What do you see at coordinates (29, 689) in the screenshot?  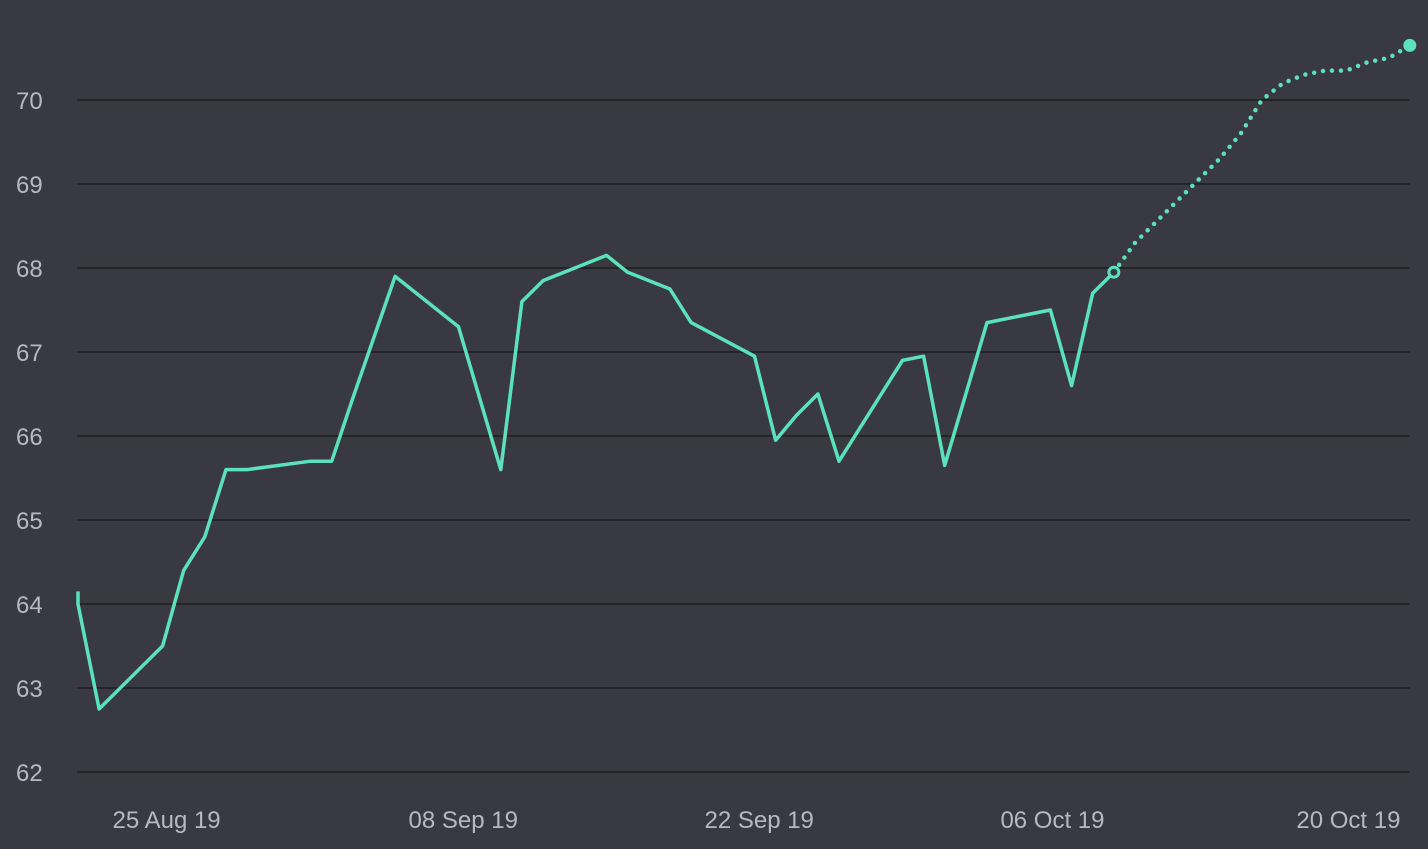 I see `y-tick-label: 63` at bounding box center [29, 689].